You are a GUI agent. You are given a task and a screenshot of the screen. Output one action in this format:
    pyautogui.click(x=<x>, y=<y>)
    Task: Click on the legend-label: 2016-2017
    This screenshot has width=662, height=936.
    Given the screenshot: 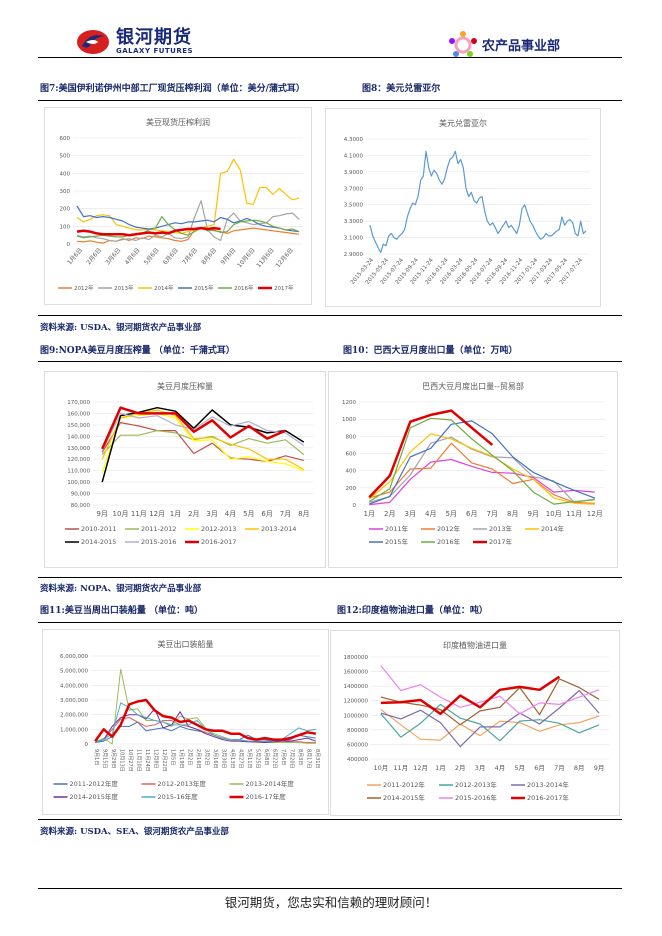 What is the action you would take?
    pyautogui.click(x=218, y=542)
    